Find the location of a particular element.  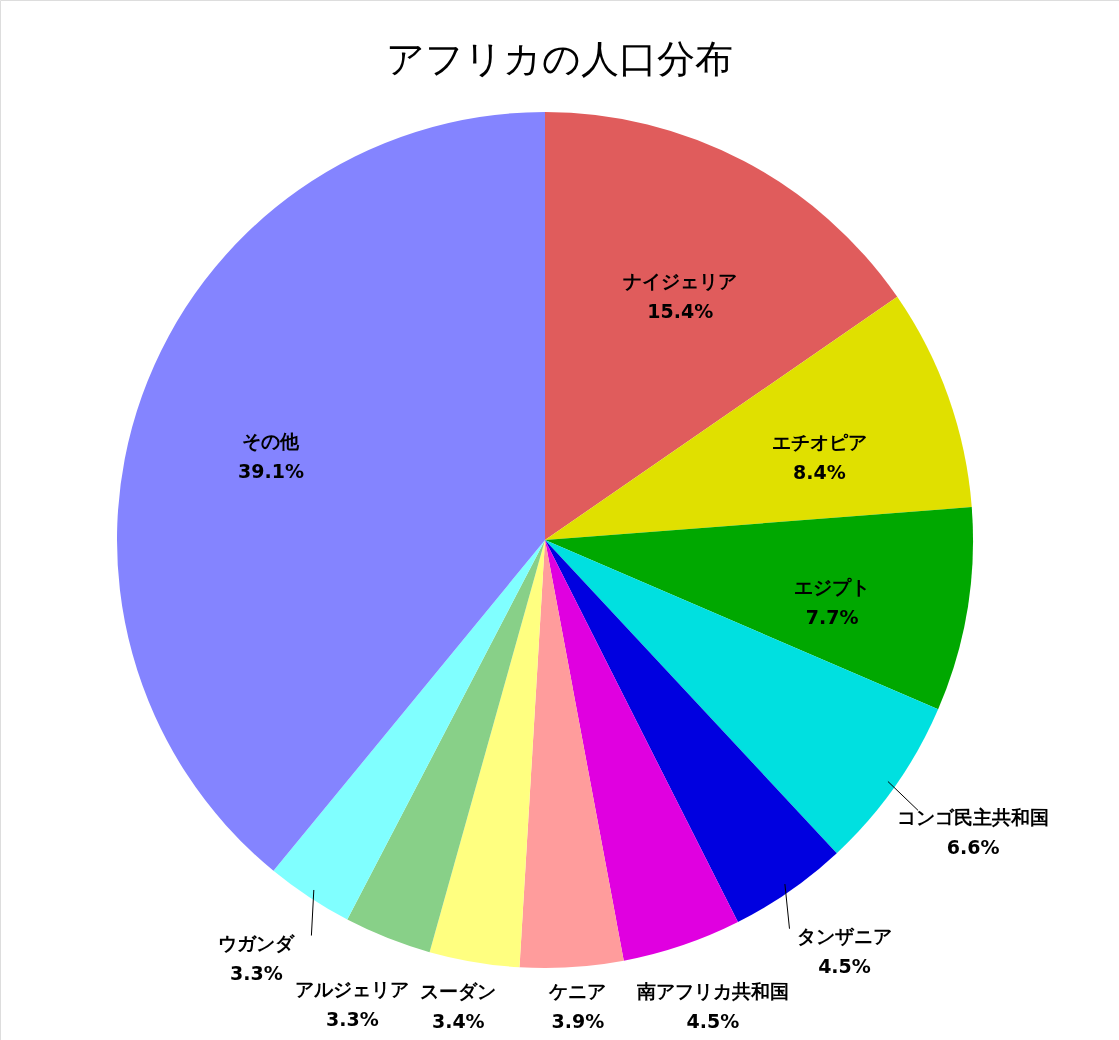

slice-label: エチオピア is located at coordinates (819, 441).